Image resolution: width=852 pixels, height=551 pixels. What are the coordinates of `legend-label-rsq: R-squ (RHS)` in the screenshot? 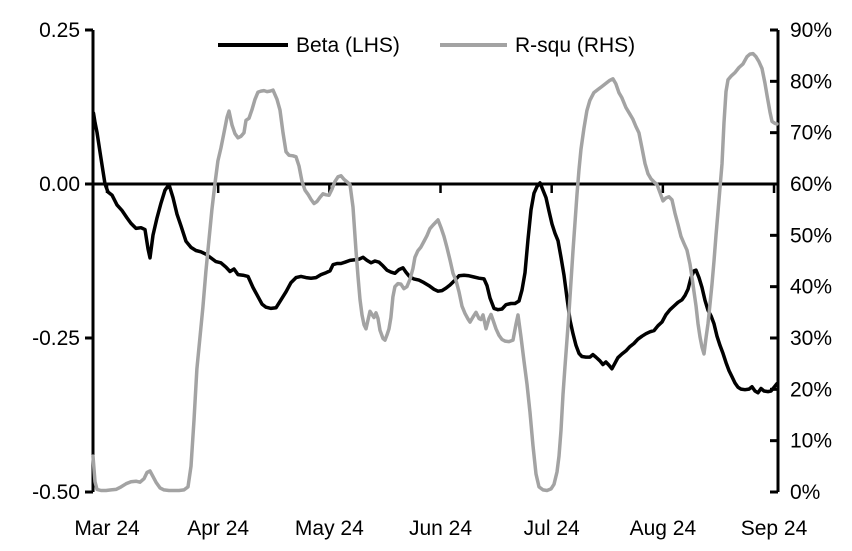 It's located at (575, 45).